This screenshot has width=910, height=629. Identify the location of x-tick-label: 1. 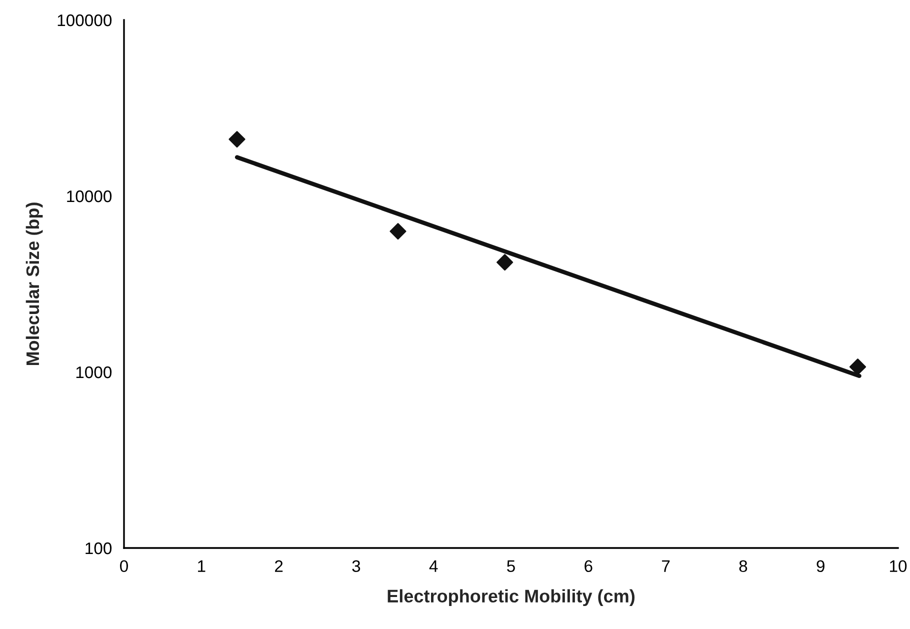
(202, 566).